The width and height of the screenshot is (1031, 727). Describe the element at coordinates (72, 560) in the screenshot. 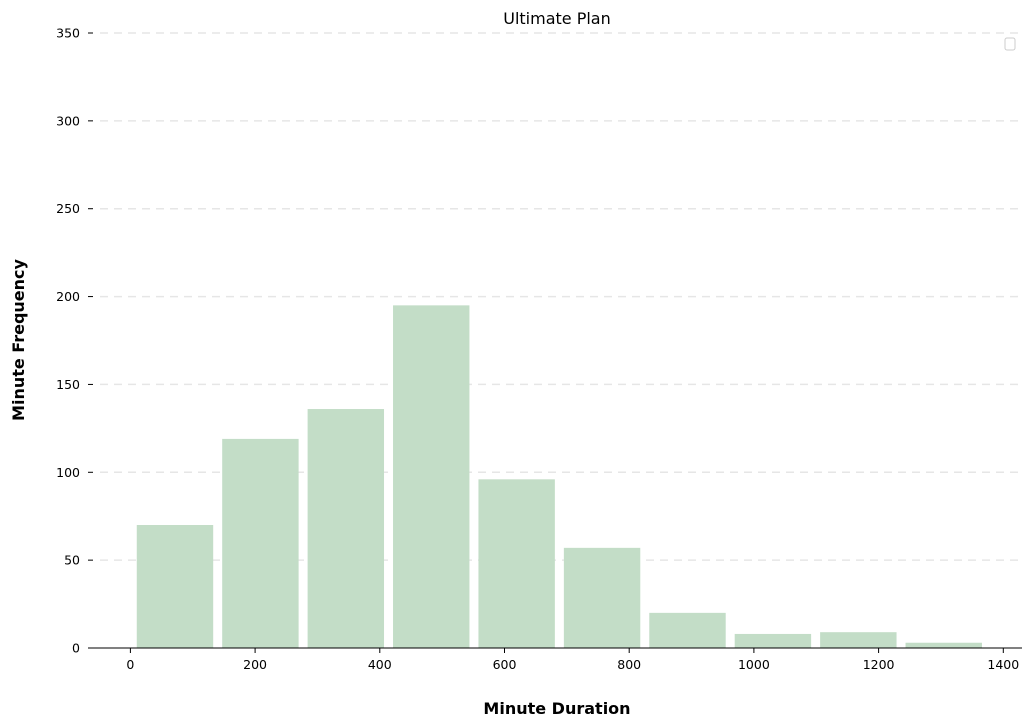

I see `y-tick-label: 50` at that location.